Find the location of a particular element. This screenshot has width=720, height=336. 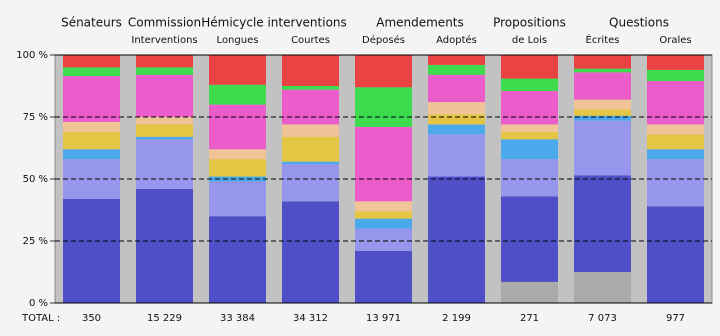

total-value: 271 is located at coordinates (529, 318).